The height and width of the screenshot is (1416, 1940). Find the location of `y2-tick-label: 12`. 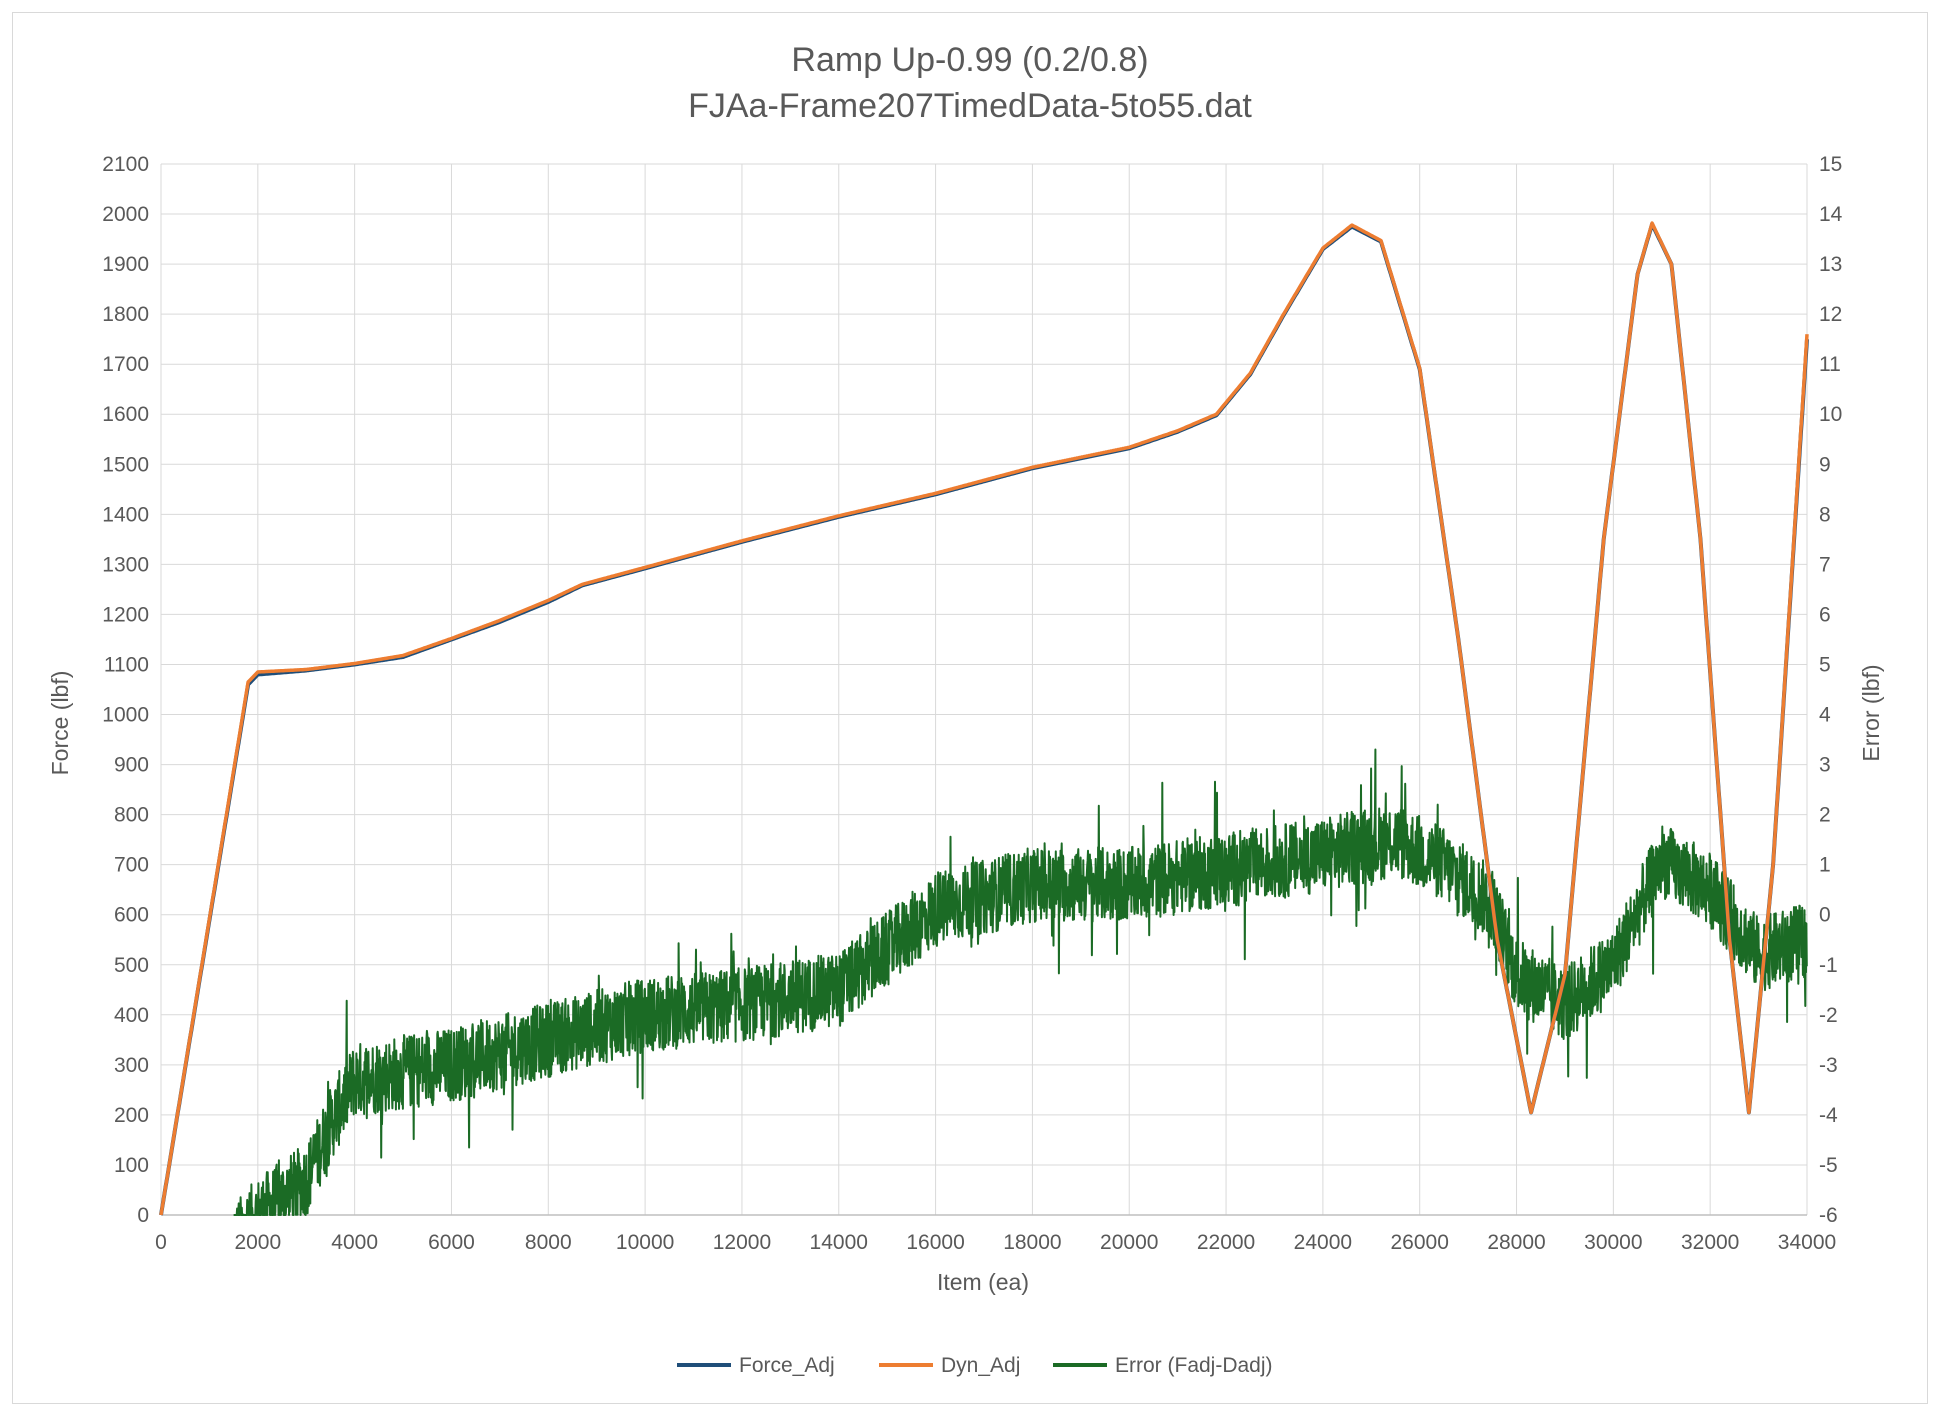

y2-tick-label: 12 is located at coordinates (1830, 314).